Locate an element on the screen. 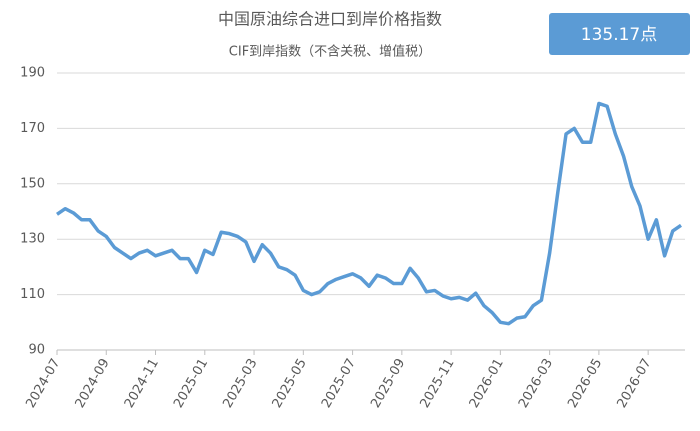  y-tick-label: 190 is located at coordinates (32, 73).